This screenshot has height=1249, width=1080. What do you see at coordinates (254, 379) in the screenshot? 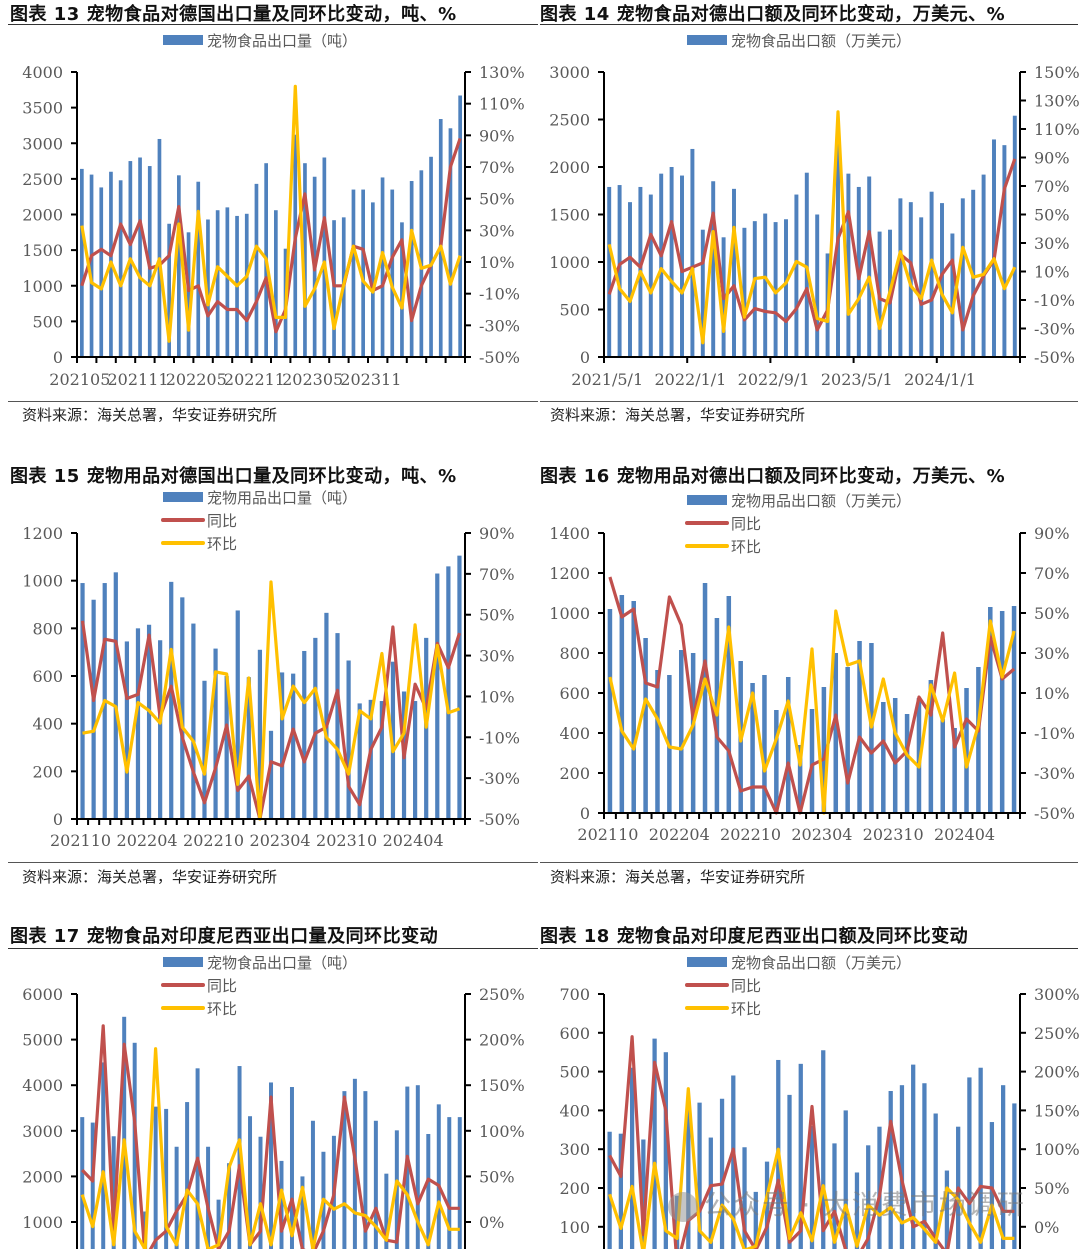
I see `fig13-x-tick-label: 202211` at bounding box center [254, 379].